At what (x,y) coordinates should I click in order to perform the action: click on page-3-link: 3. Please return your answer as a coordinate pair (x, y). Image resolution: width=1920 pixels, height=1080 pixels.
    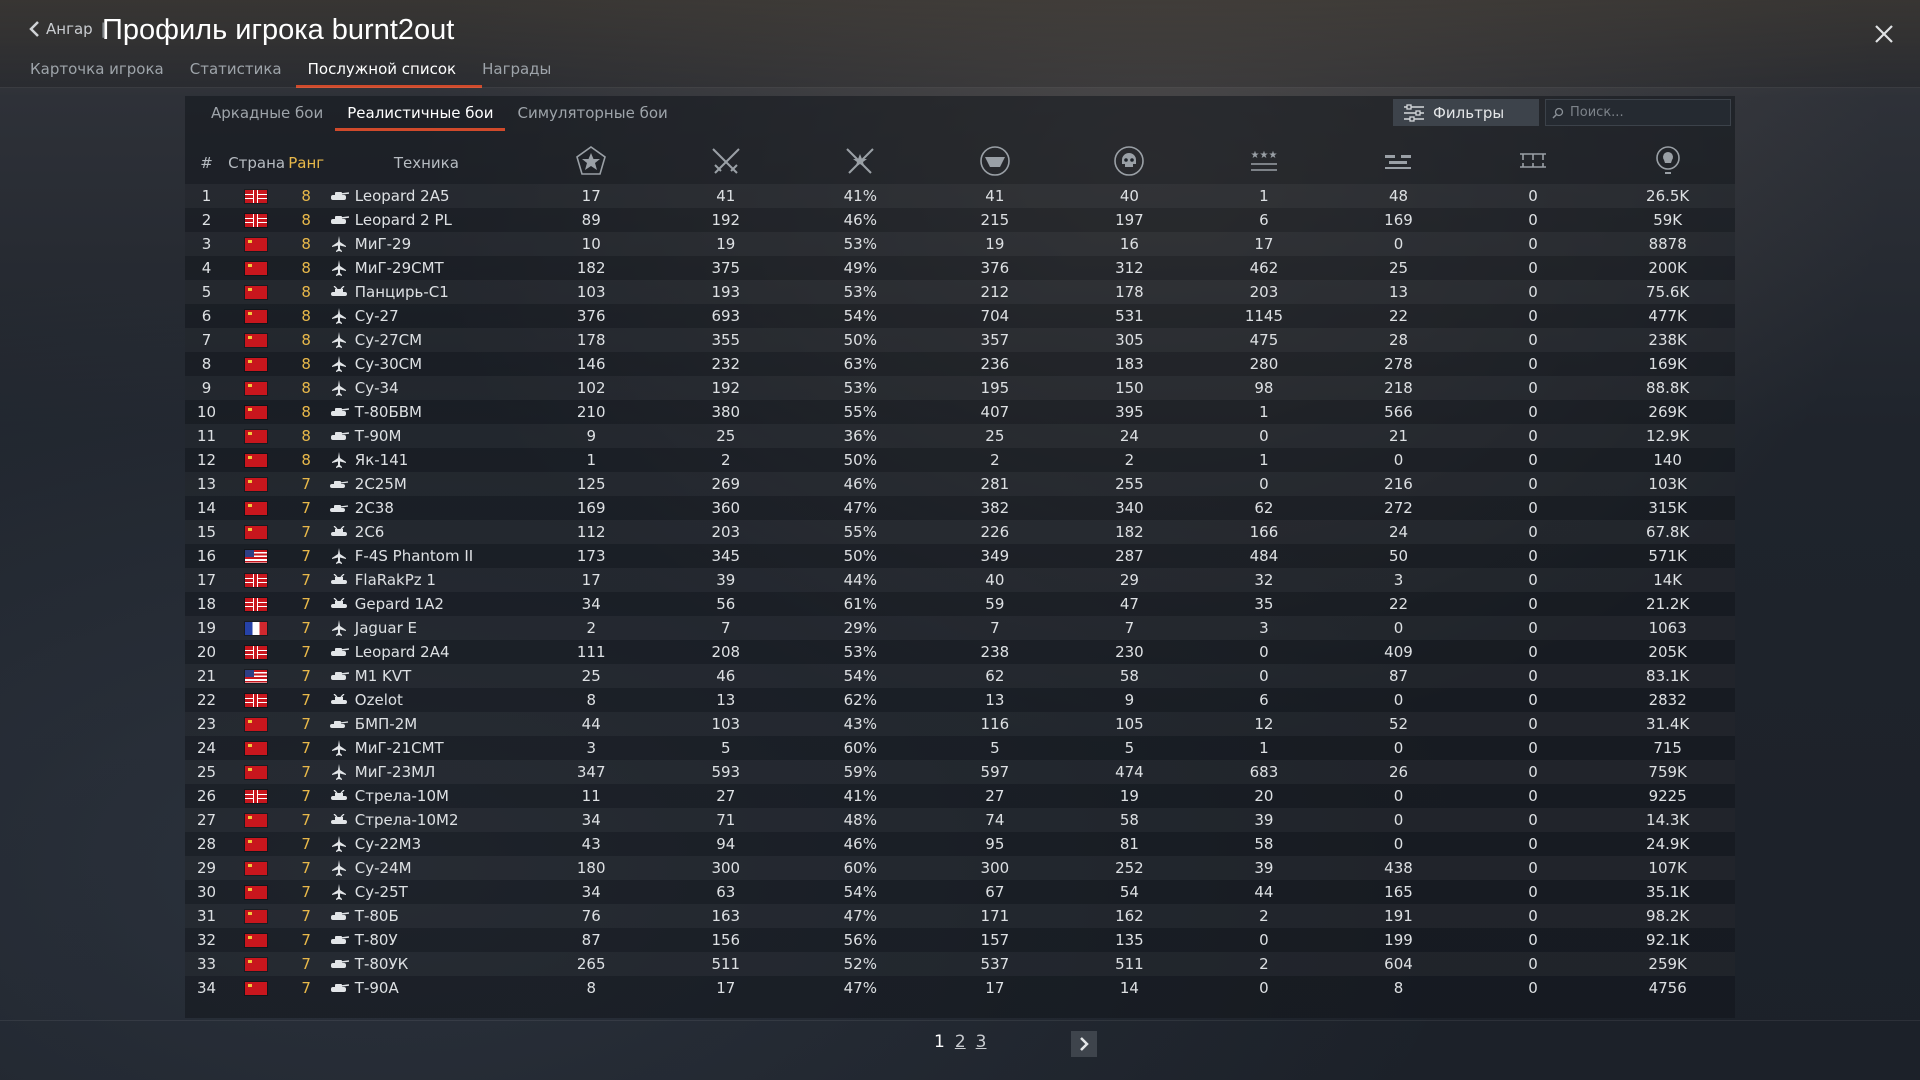
    Looking at the image, I should click on (981, 1042).